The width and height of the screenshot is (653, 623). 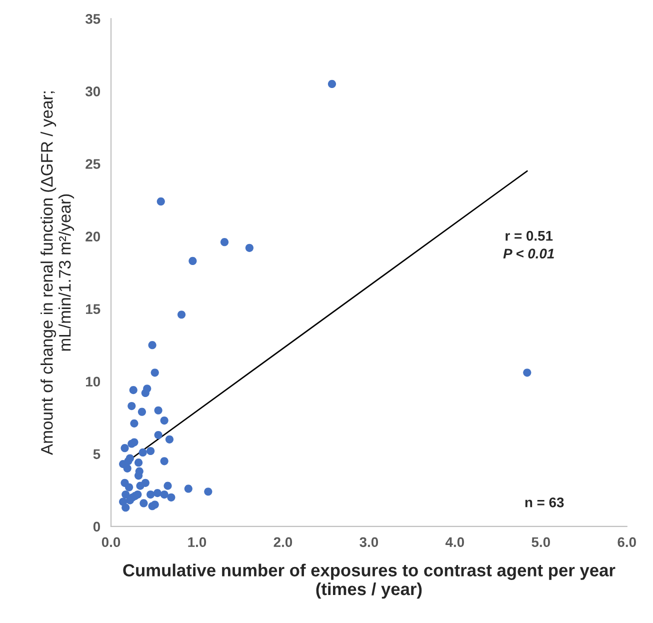 I want to click on x-tick-label: 2.0, so click(x=283, y=542).